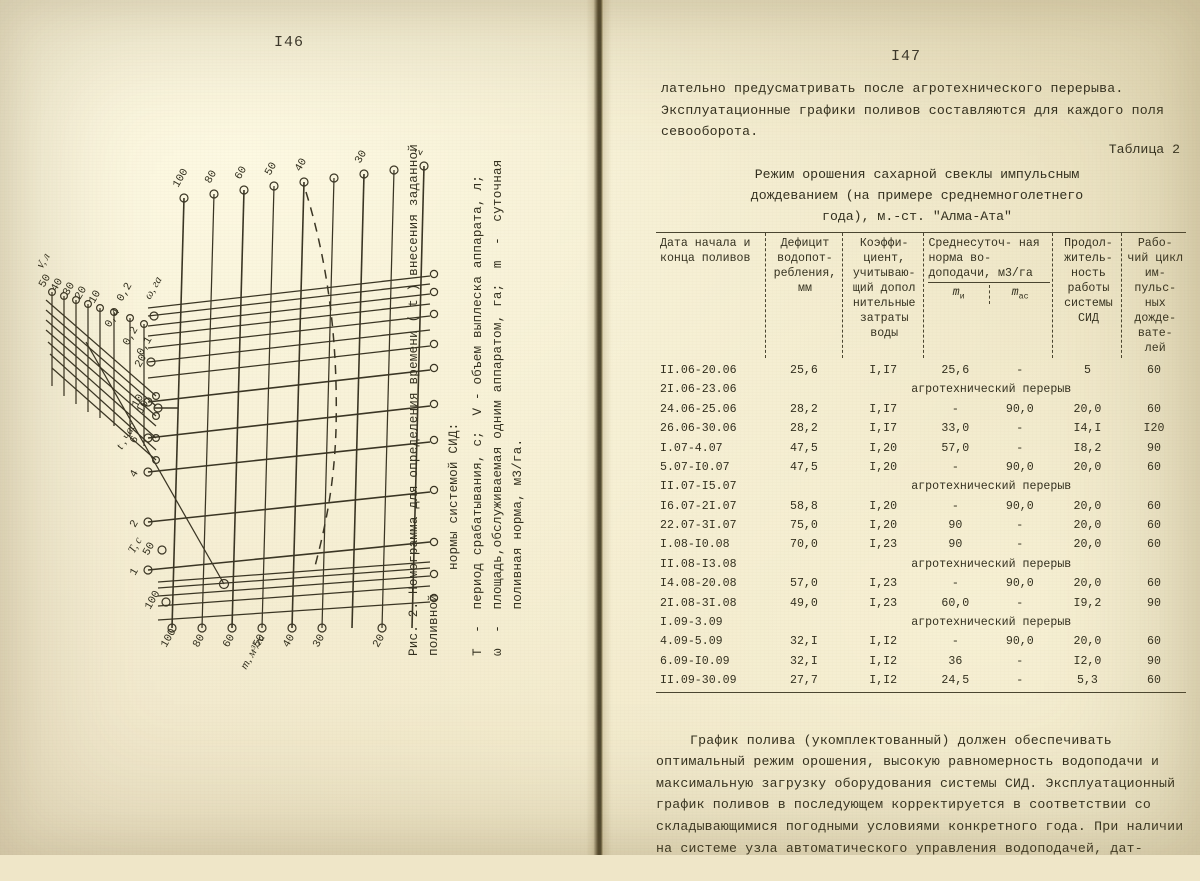  What do you see at coordinates (1144, 149) in the screenshot?
I see `table-number-label: Таблица 2` at bounding box center [1144, 149].